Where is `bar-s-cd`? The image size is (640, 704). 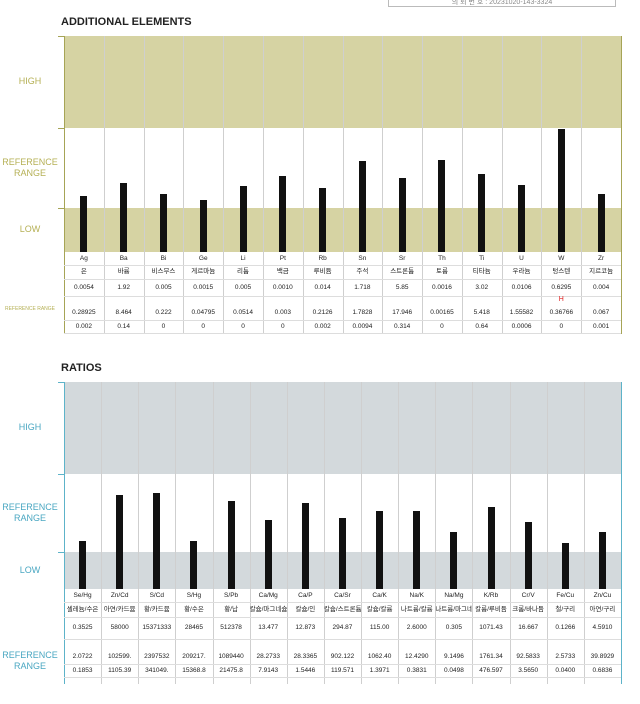
bar-s-cd is located at coordinates (157, 540).